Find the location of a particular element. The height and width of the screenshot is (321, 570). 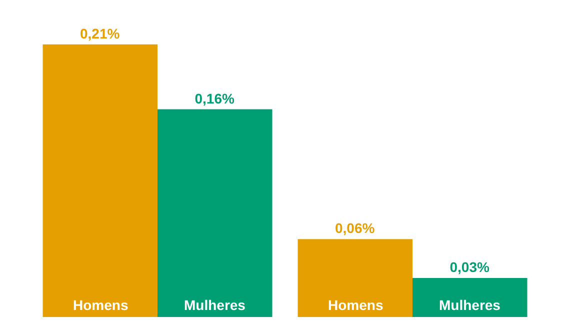

series-label: Homens is located at coordinates (100, 305).